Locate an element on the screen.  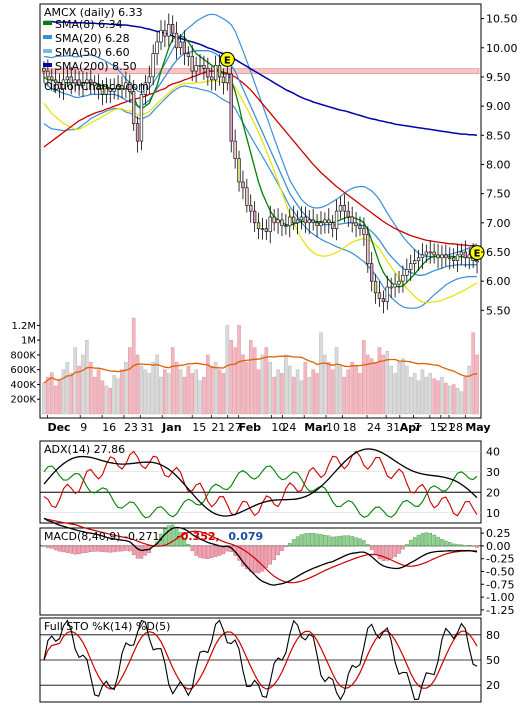
x-axis-label: 10 is located at coordinates (278, 427).